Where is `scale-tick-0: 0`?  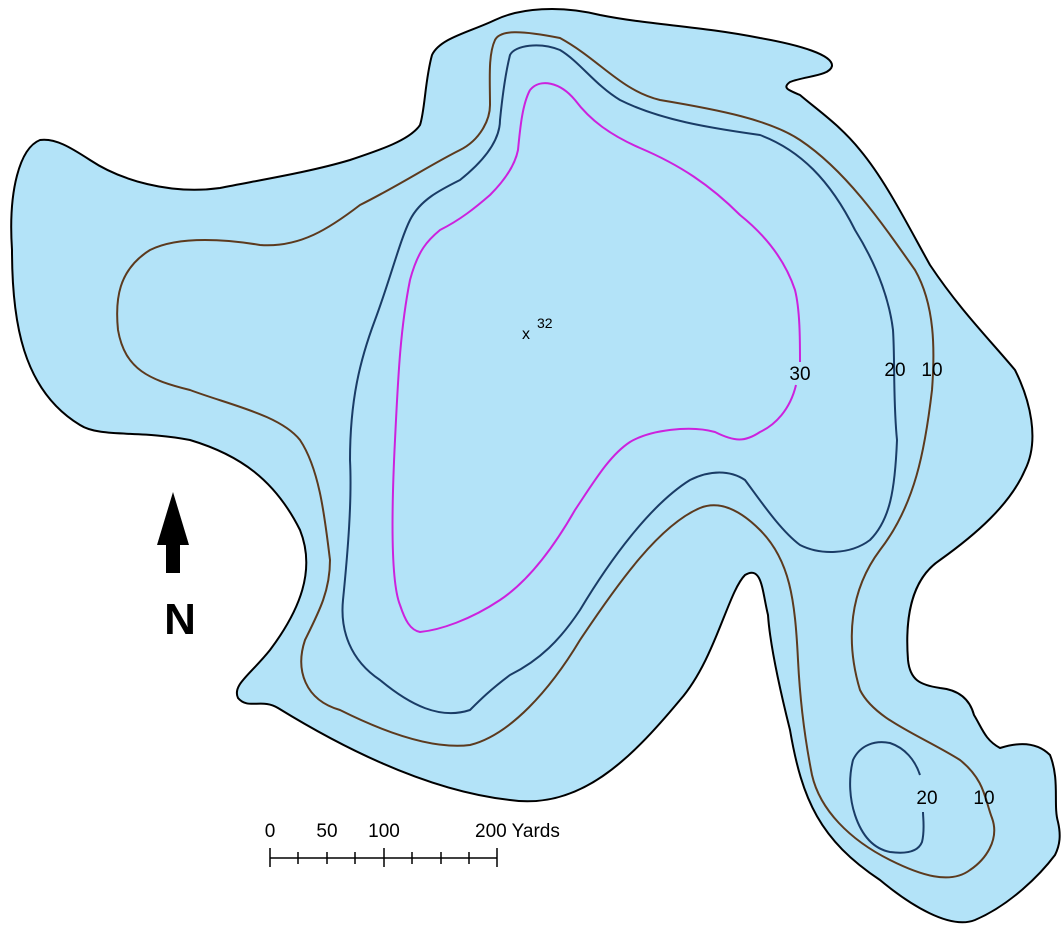 scale-tick-0: 0 is located at coordinates (270, 831).